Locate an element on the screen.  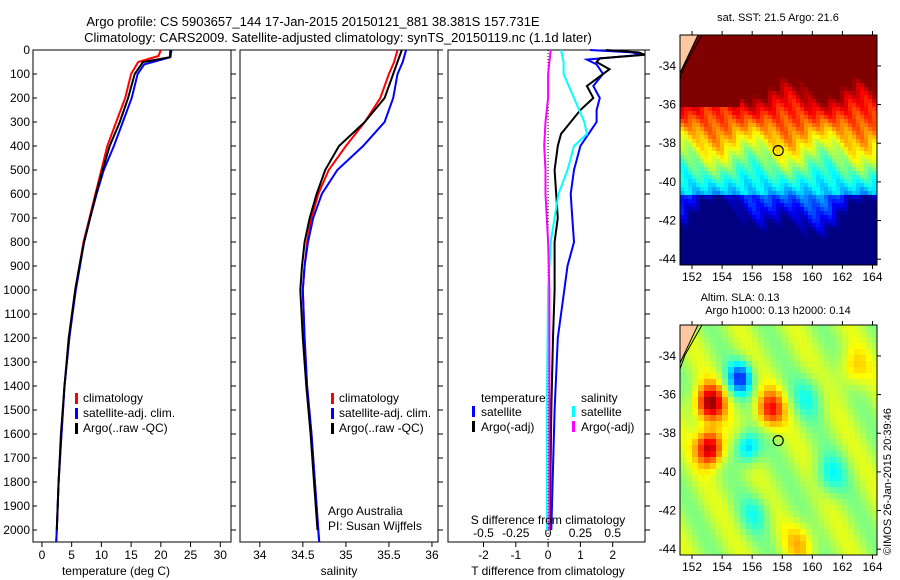
lat-tick-label: -38 is located at coordinates (668, 433).